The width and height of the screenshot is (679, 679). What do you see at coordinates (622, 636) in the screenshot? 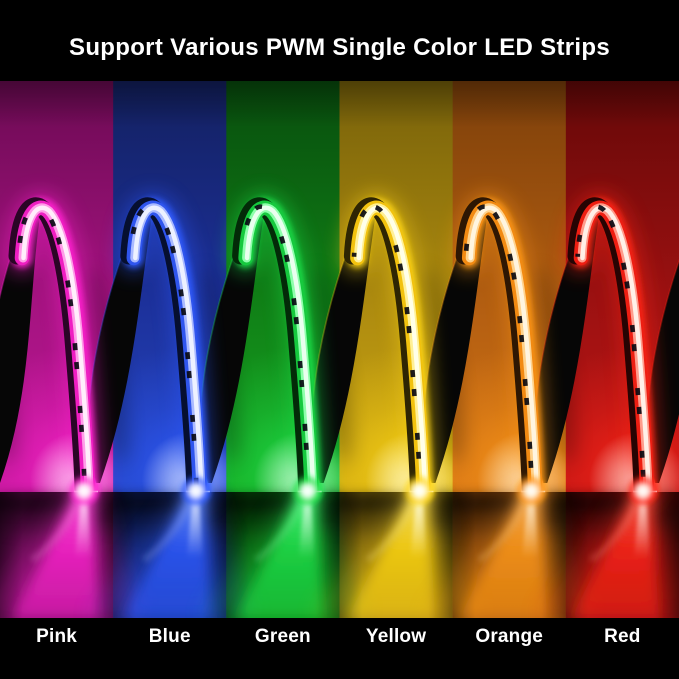
I see `color-label-red: Red` at bounding box center [622, 636].